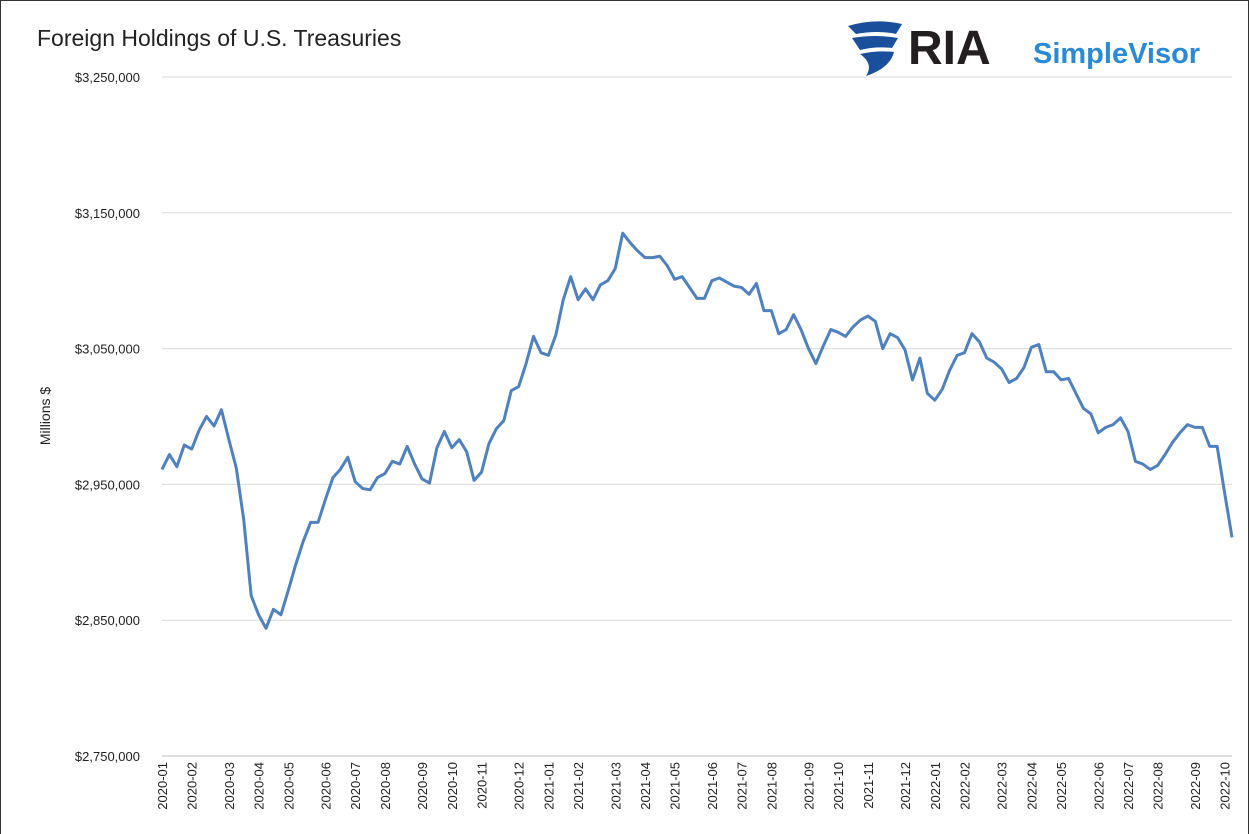  I want to click on x-tick-label: 2020-08, so click(385, 786).